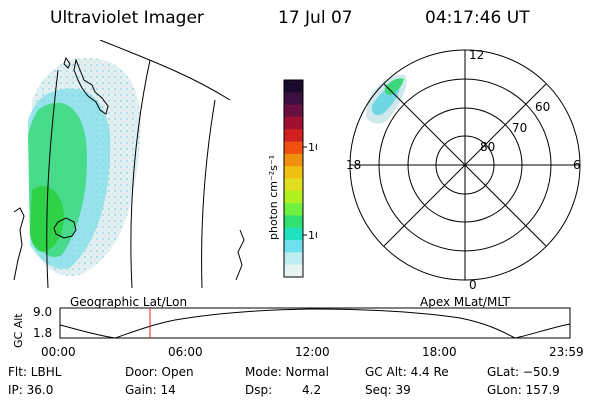 This screenshot has height=400, width=600. Describe the element at coordinates (476, 55) in the screenshot. I see `mlt-label-12: 12` at that location.